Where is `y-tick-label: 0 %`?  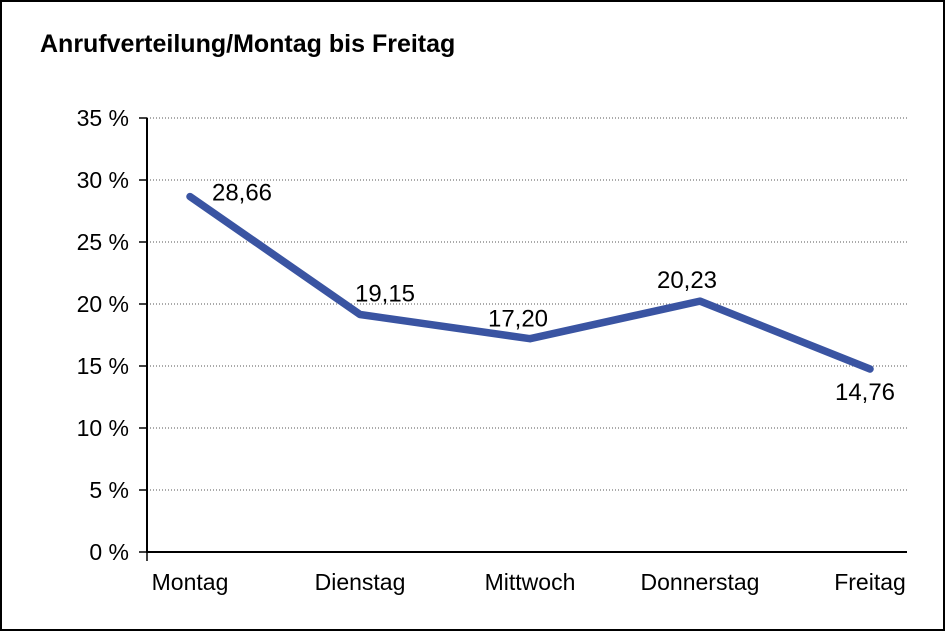 y-tick-label: 0 % is located at coordinates (109, 552).